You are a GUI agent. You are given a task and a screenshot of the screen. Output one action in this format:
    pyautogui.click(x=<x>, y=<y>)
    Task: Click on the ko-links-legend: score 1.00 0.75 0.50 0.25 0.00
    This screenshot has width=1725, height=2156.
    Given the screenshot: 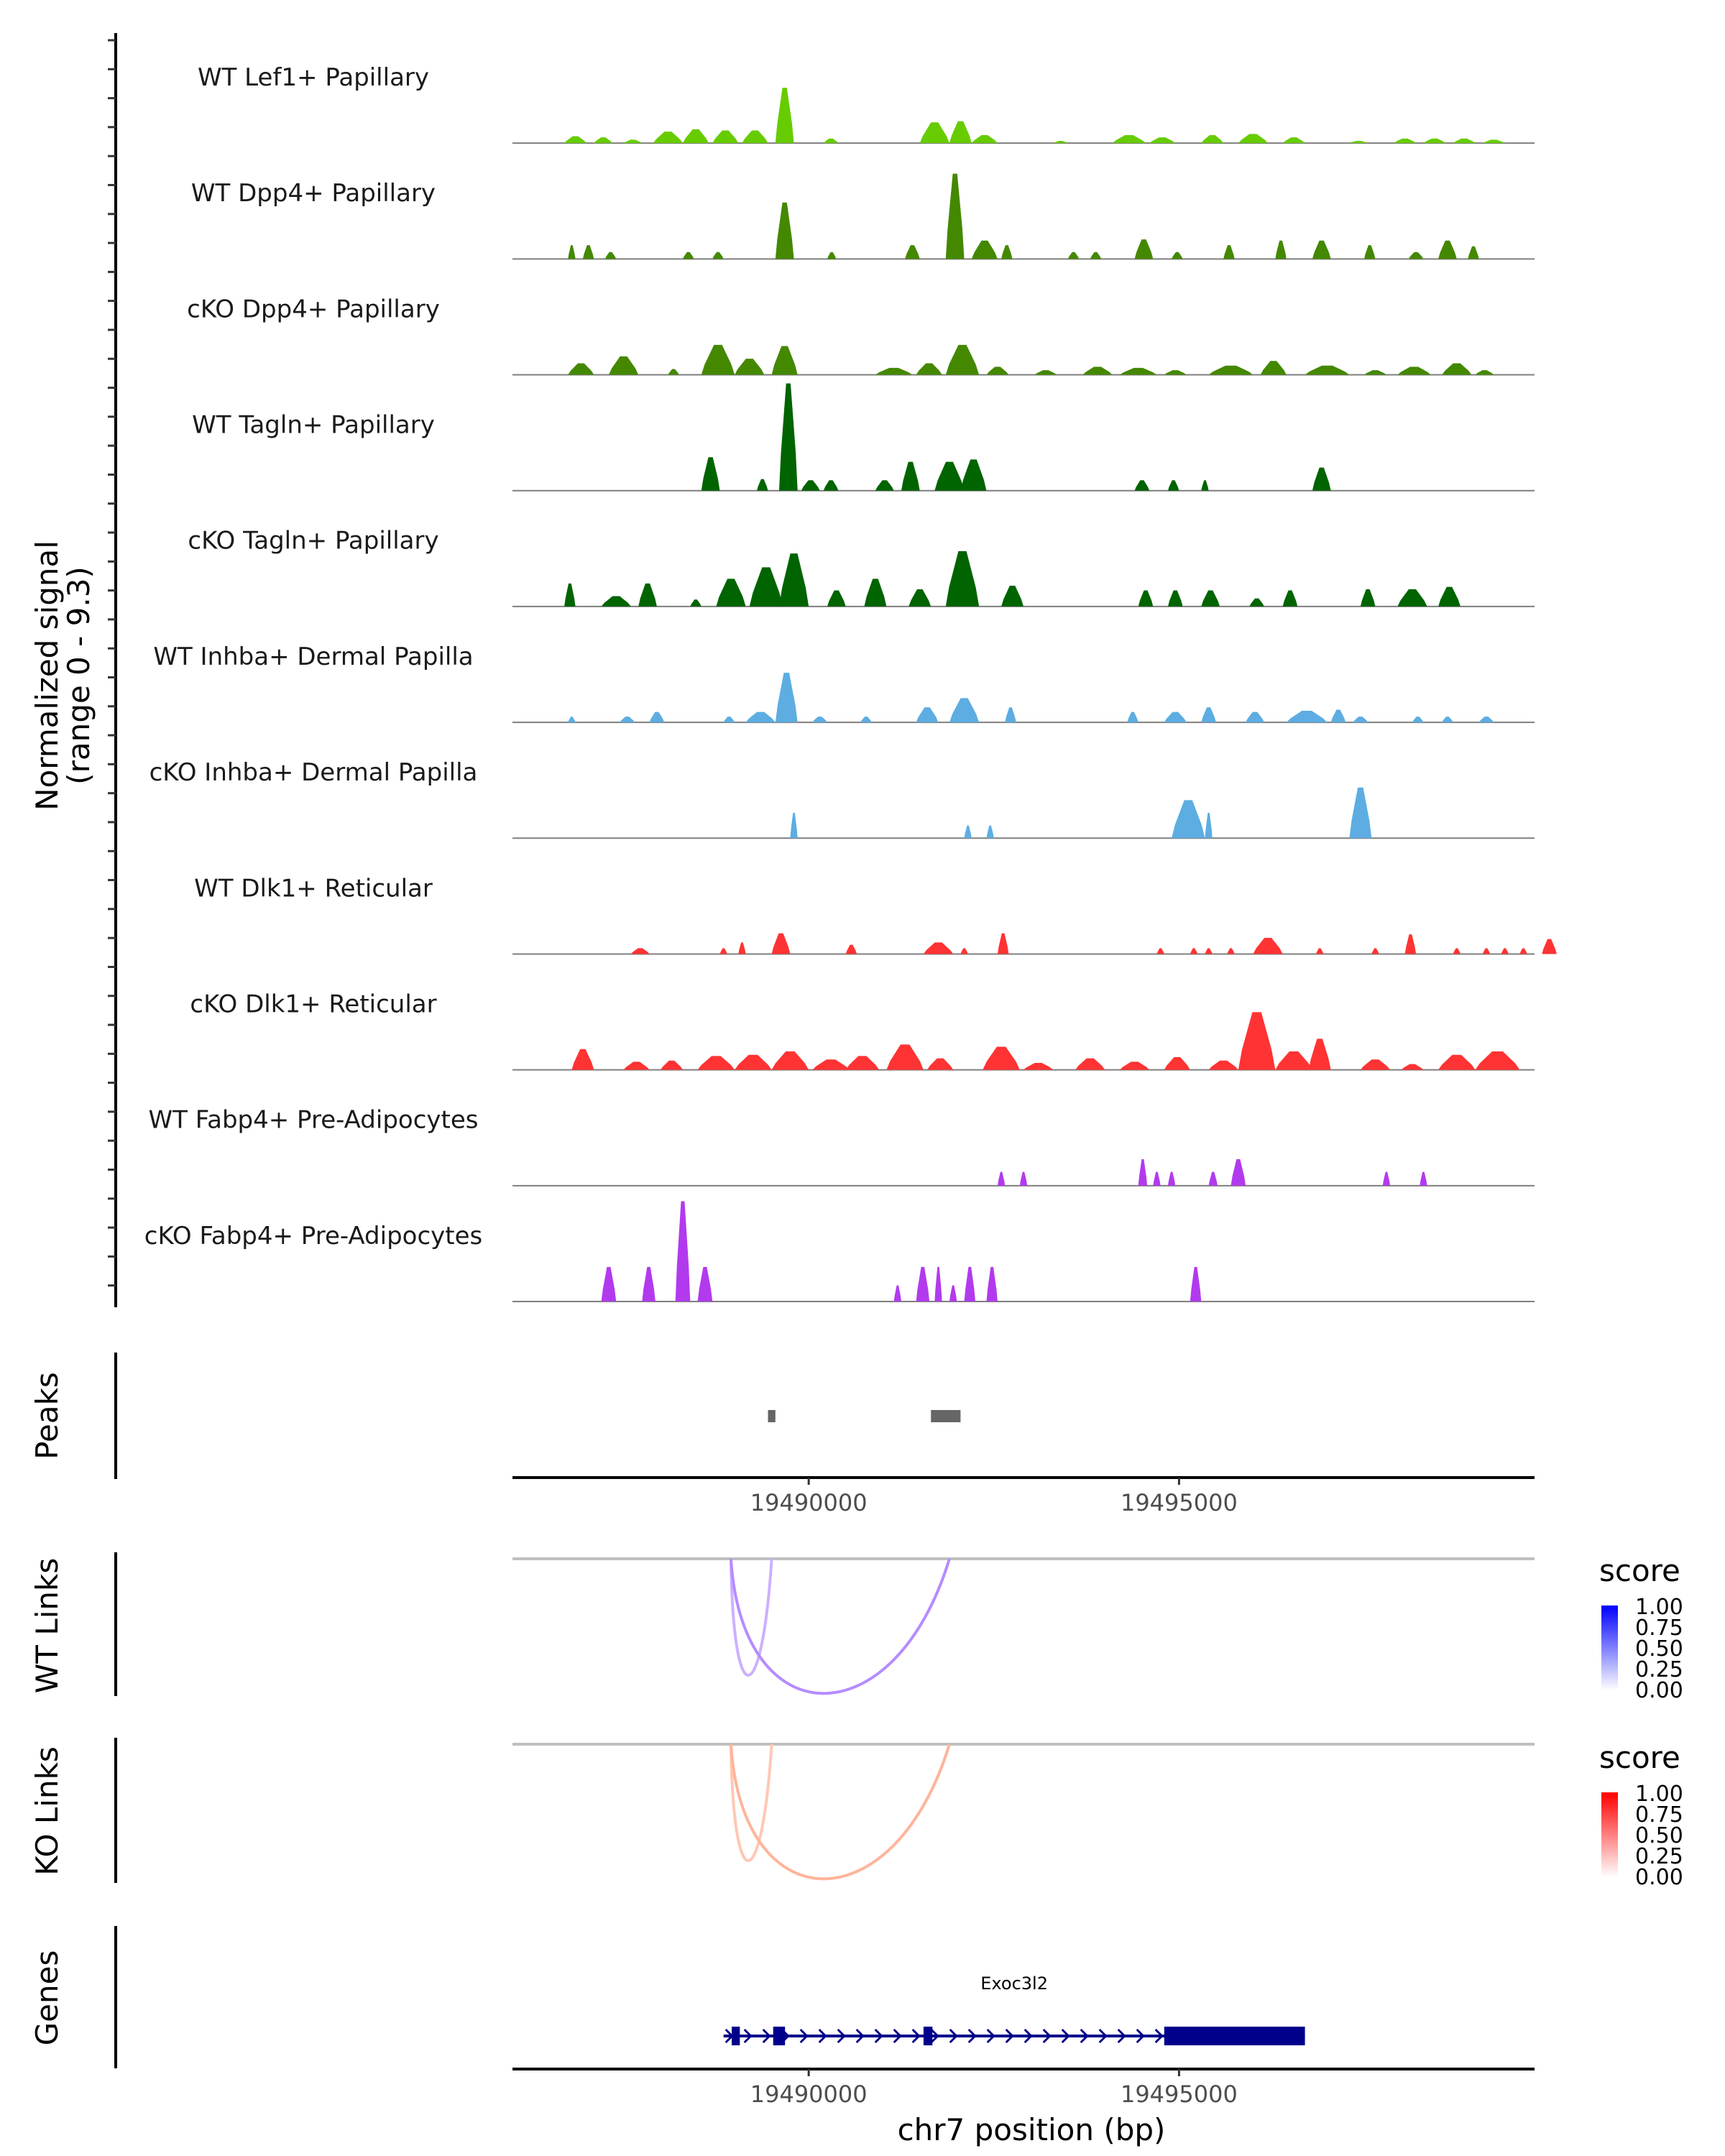 What is the action you would take?
    pyautogui.click(x=1641, y=1815)
    